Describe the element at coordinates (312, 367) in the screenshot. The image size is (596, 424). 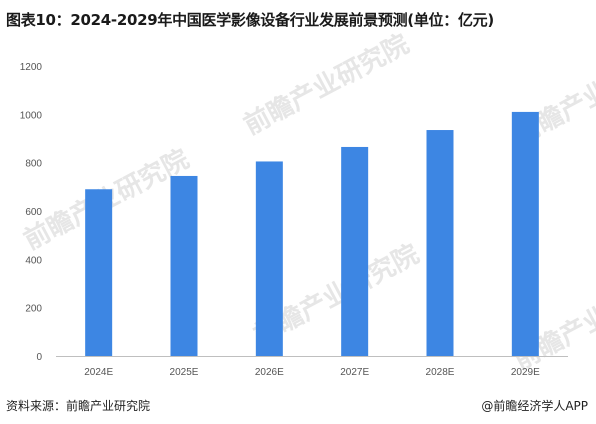
I see `x-axis: 2024E 2025E 2026E 2027E 2028E 2029E` at that location.